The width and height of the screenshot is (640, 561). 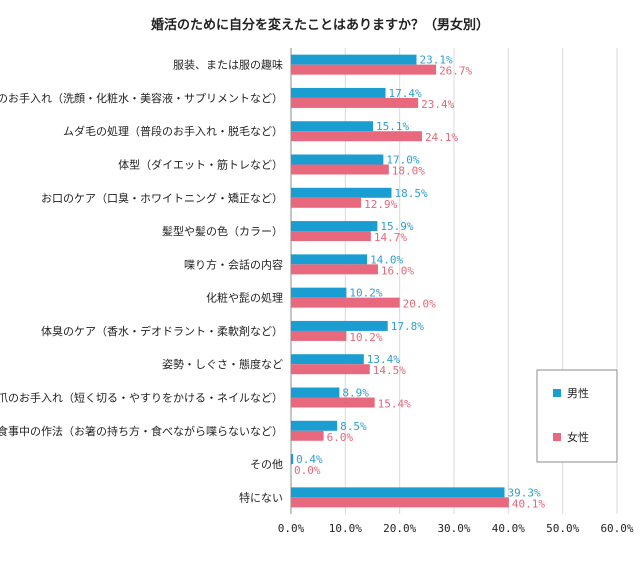 I want to click on value-label-male: 17.8%, so click(x=407, y=326).